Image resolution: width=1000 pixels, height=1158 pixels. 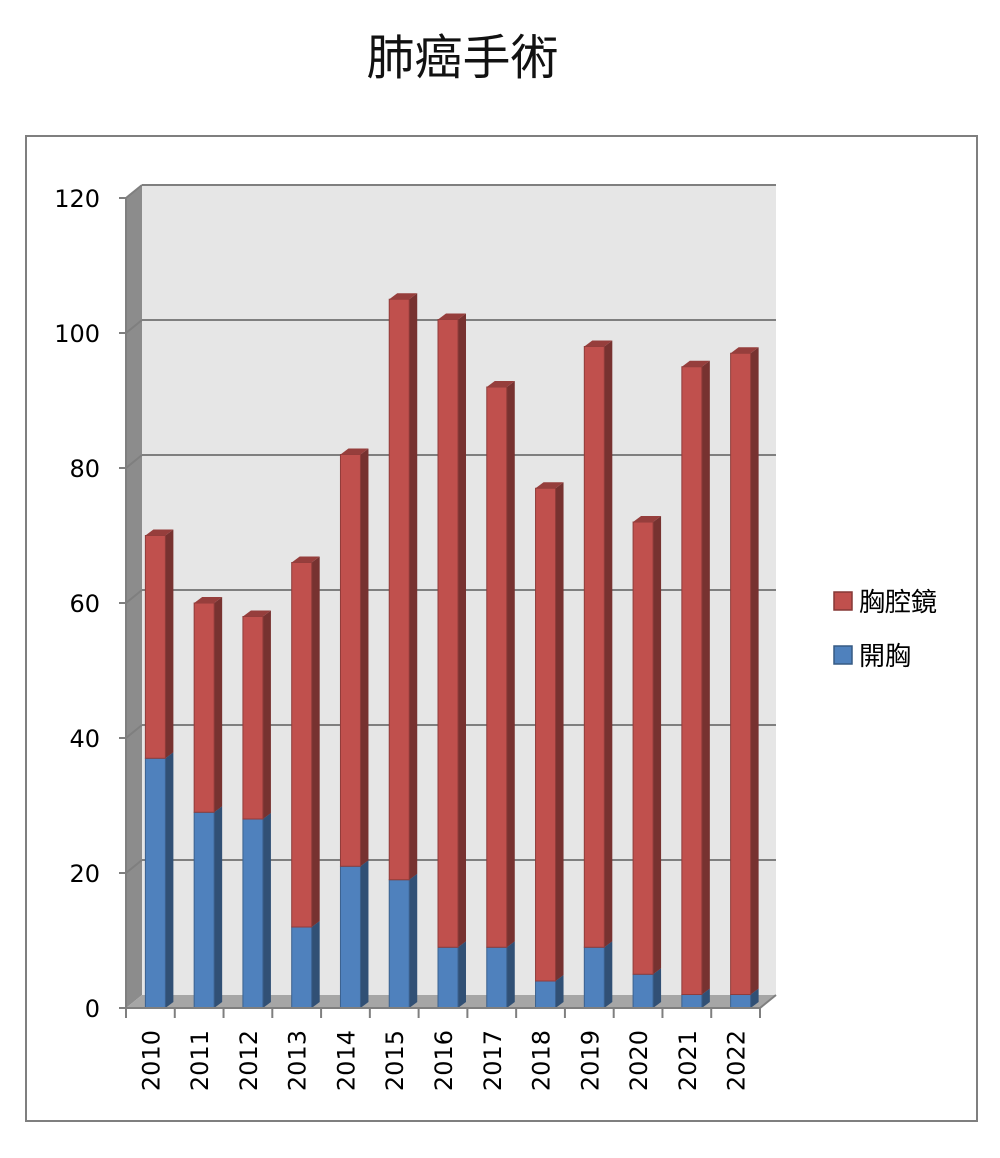 What do you see at coordinates (84, 874) in the screenshot?
I see `y-tick-label: 20` at bounding box center [84, 874].